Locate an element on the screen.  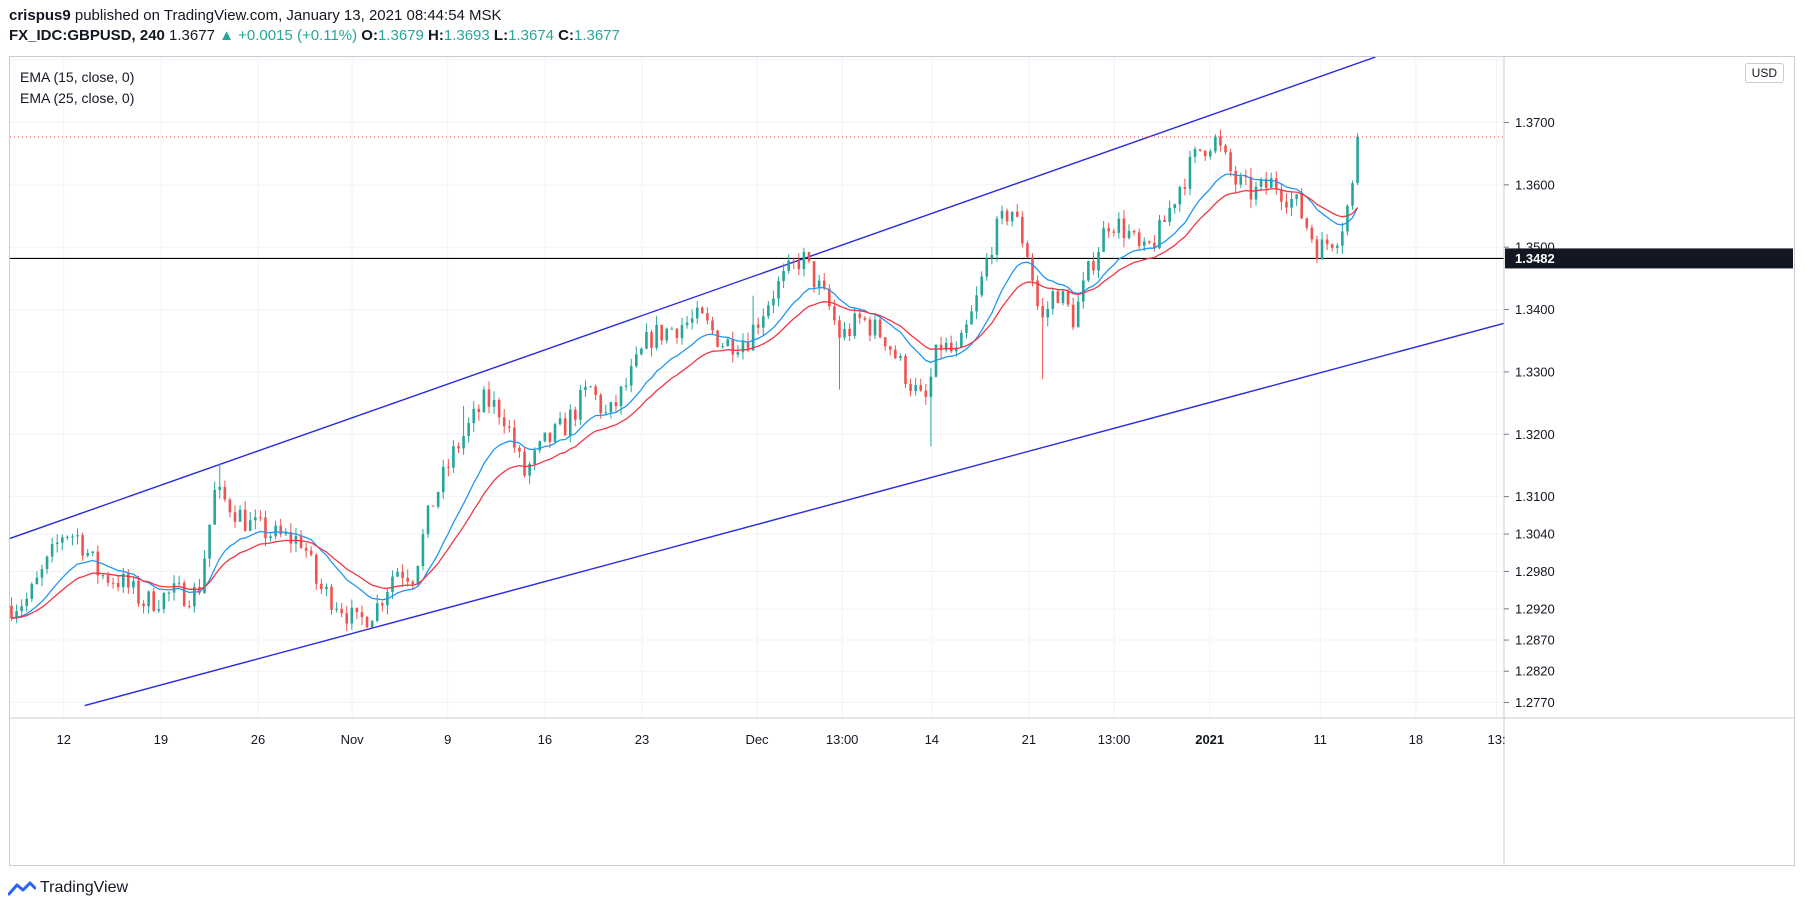
price-tick-label: 1.2870 is located at coordinates (1535, 640).